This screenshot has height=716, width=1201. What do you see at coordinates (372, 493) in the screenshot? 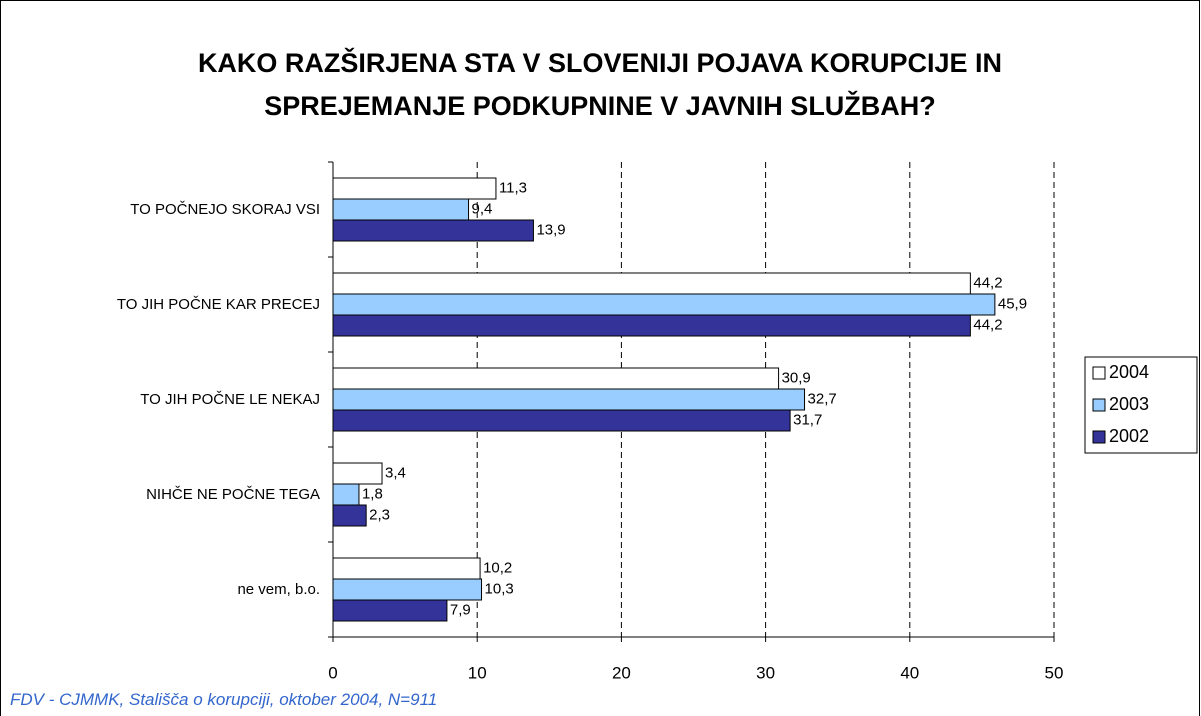
I see `data-label: 1,8` at bounding box center [372, 493].